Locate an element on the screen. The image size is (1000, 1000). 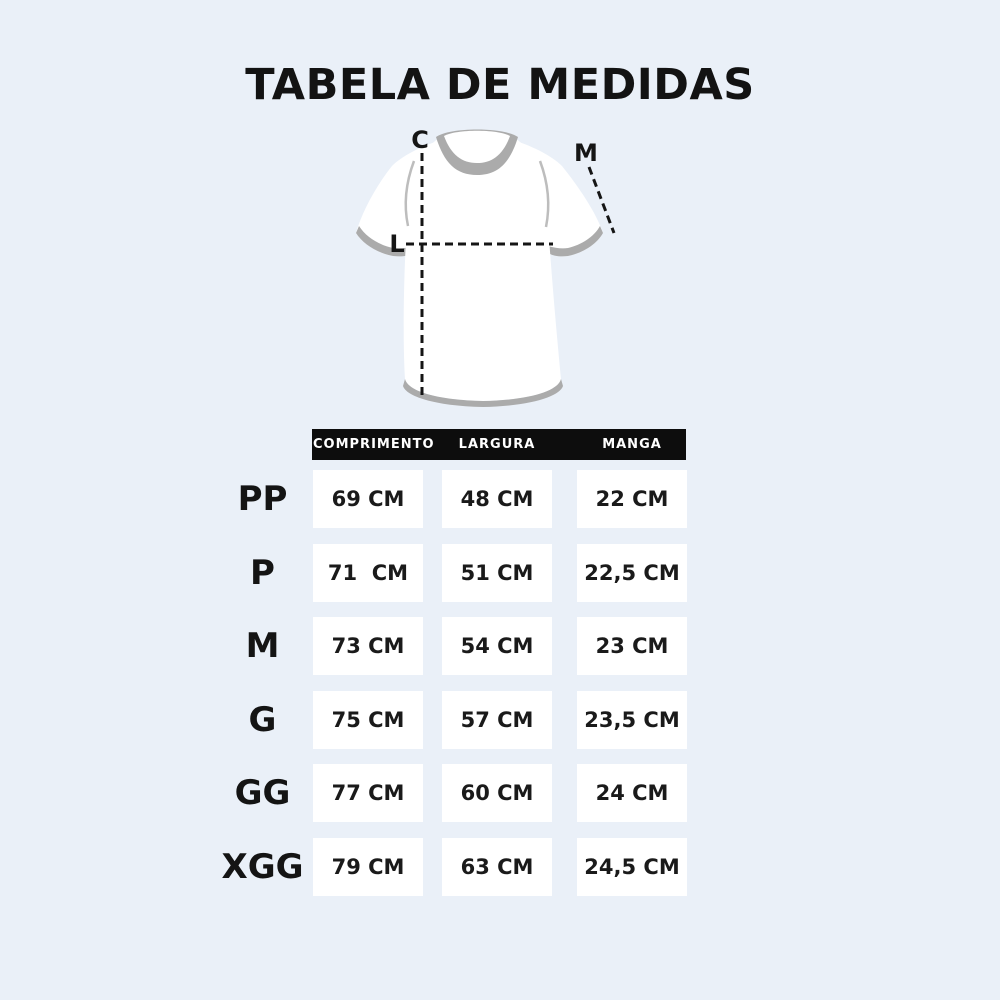
col-header-manga: MANGA is located at coordinates (632, 444).